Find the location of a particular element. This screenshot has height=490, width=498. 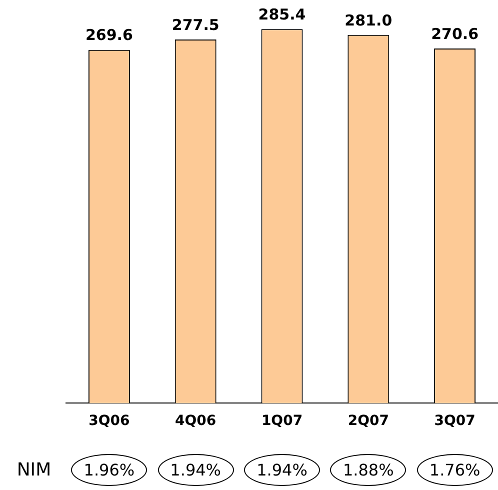

x-tick-label: 3Q06 is located at coordinates (109, 421).